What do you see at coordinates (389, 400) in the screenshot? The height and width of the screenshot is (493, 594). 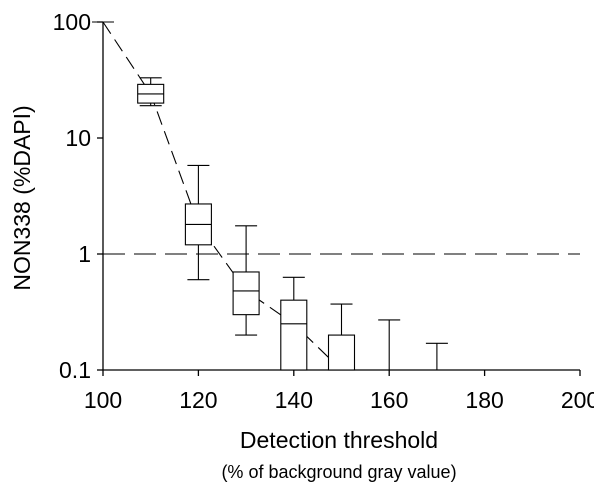 I see `x-tick-label: 160` at bounding box center [389, 400].